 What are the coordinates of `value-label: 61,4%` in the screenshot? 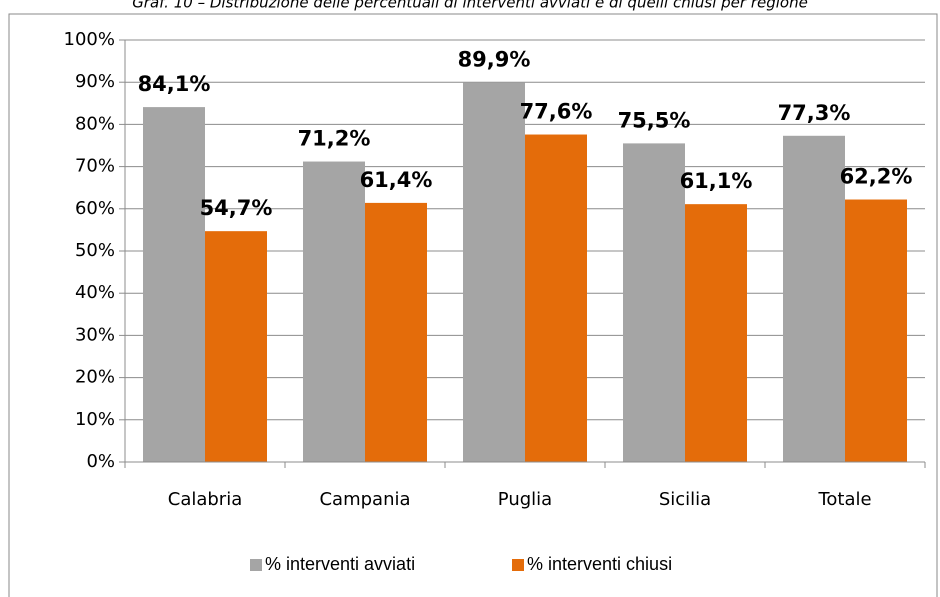 It's located at (396, 180).